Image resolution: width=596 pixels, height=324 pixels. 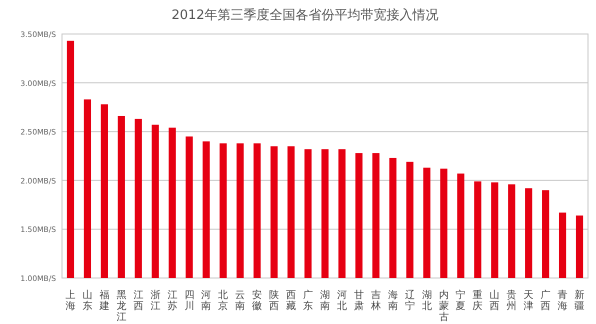 I want to click on x-tick-label: 天津, so click(x=529, y=301).